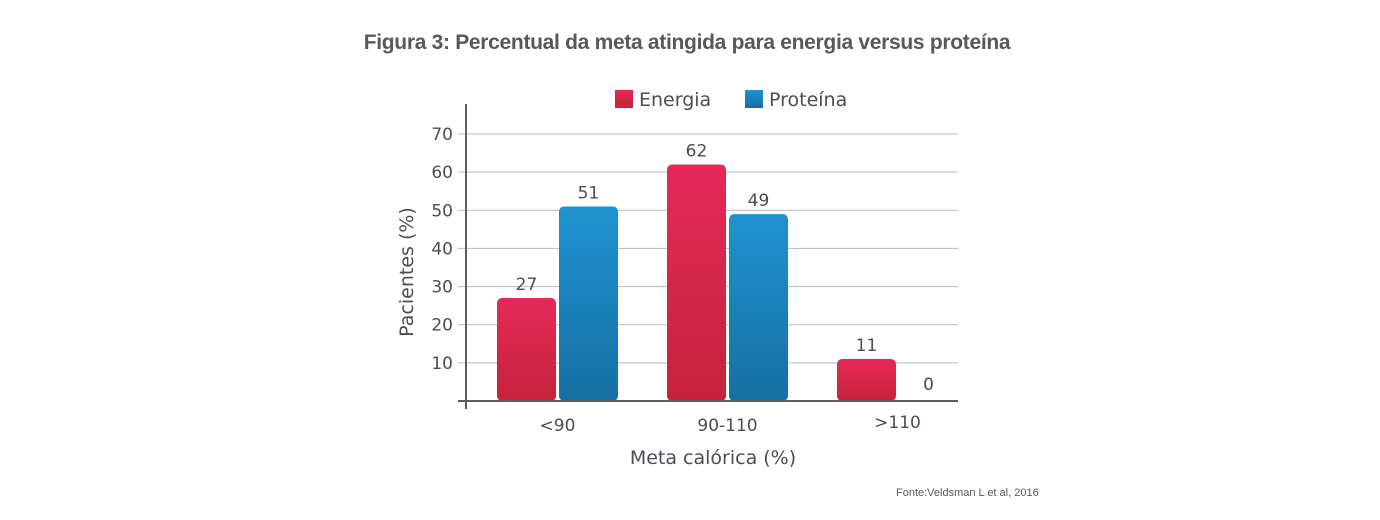  Describe the element at coordinates (713, 458) in the screenshot. I see `x-axis-label: Meta calórica (%)` at that location.